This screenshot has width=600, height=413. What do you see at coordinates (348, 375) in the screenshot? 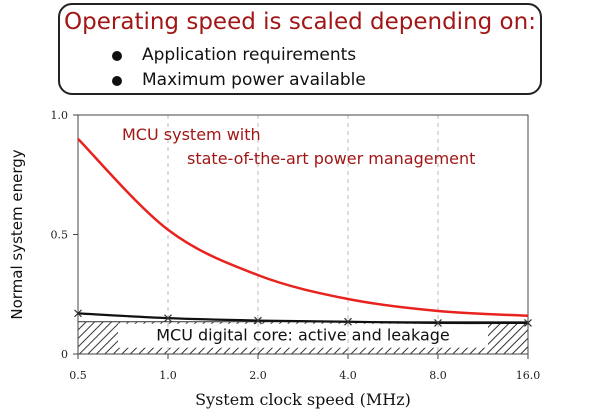
I see `x-tick-label: 4.0` at bounding box center [348, 375].